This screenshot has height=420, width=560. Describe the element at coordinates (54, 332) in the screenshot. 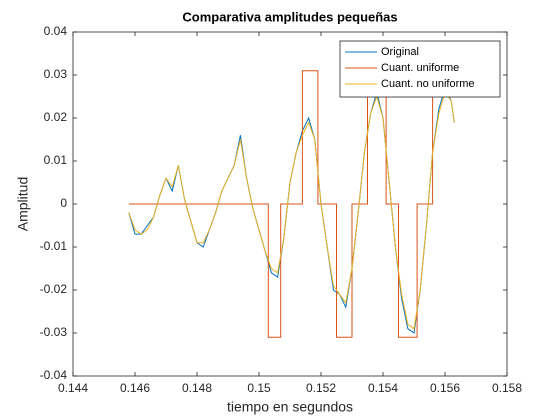

I see `y-tick-label: -0.03` at that location.